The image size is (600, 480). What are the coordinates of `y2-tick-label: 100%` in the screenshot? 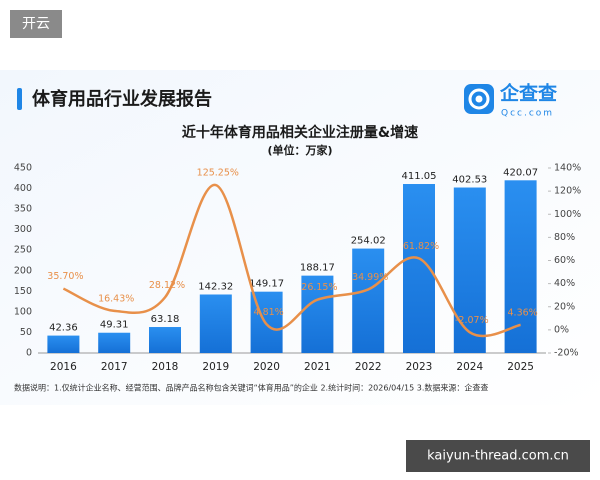 It's located at (567, 214).